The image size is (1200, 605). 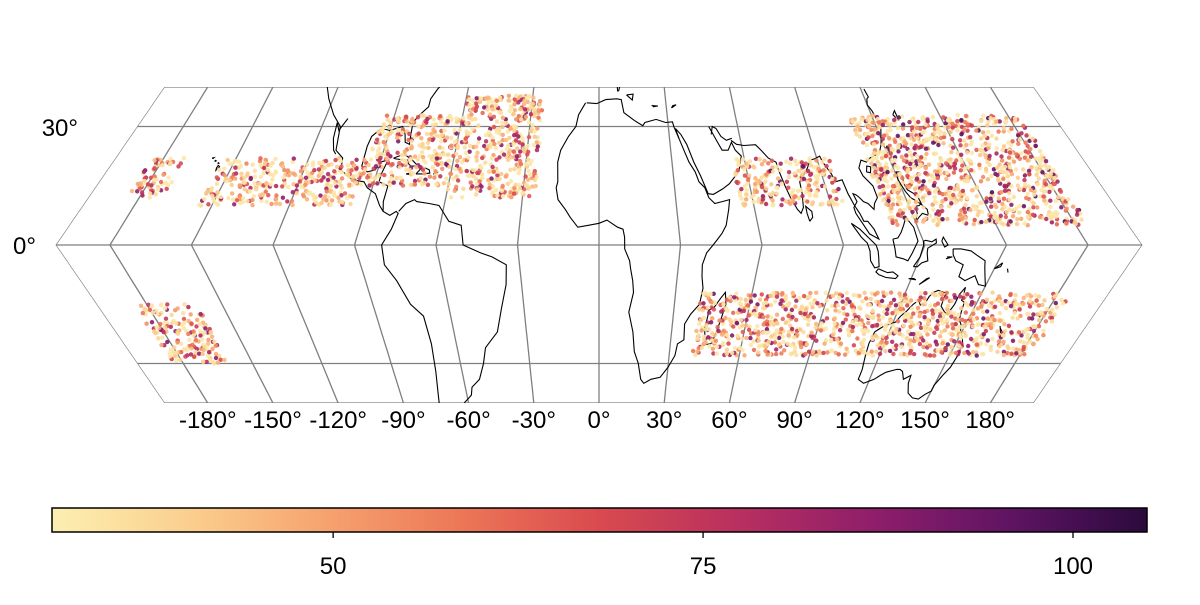 I want to click on colorbar: 50 75 100, so click(x=599, y=543).